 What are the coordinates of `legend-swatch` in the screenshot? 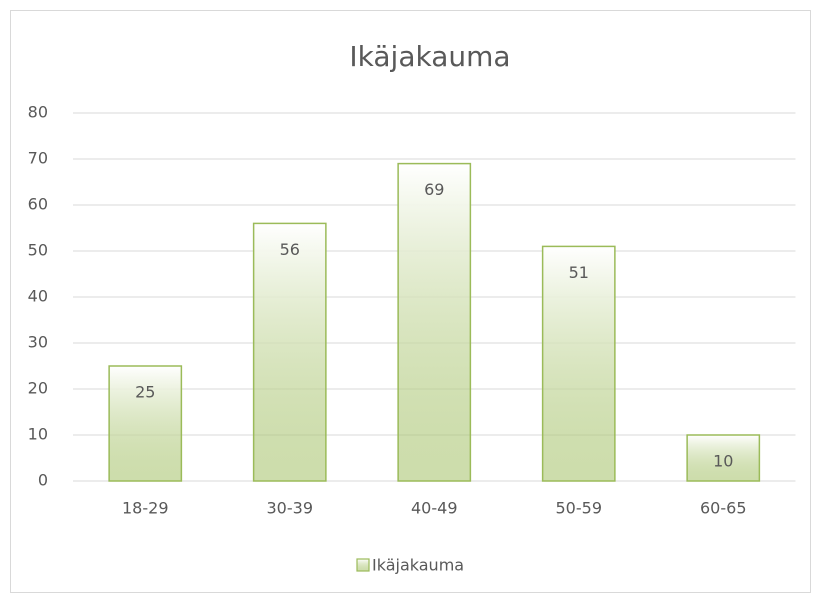 It's located at (363, 565).